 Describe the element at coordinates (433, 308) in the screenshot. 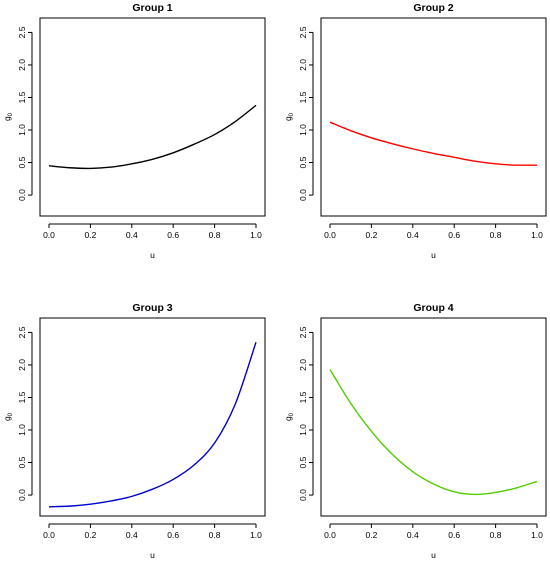

I see `panel-title: Group 4` at that location.